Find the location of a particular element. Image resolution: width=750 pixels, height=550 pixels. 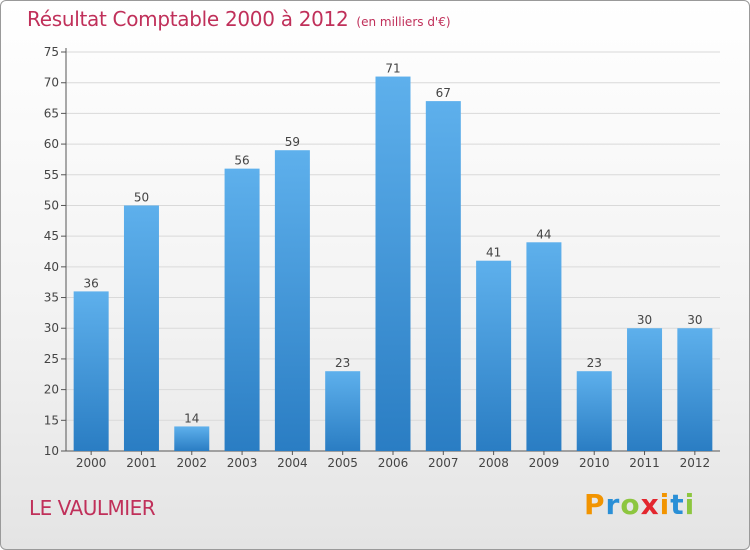

bar-2011 is located at coordinates (645, 389).